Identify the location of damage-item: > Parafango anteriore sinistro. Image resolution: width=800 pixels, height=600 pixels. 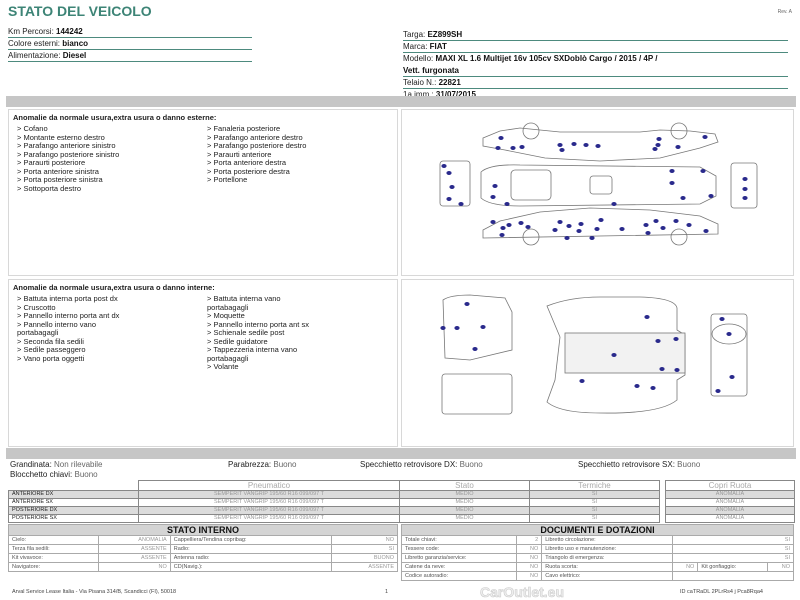
(66, 145).